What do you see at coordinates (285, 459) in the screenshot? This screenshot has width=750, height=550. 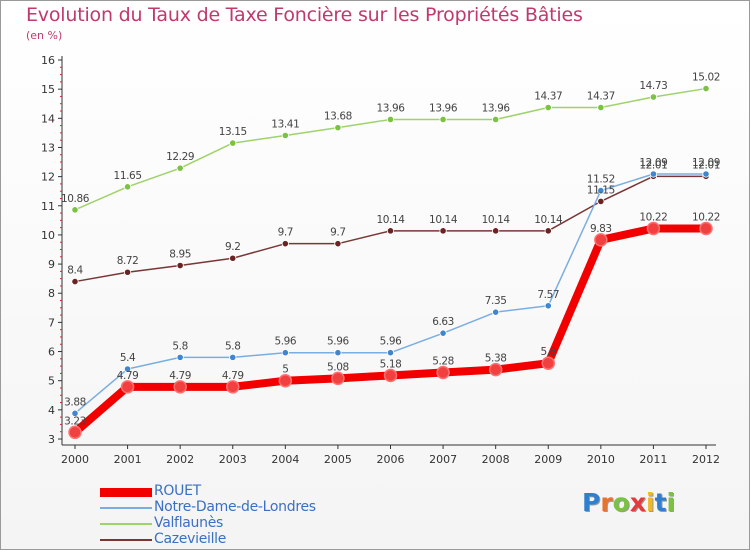 I see `x-tick-label: 2004` at bounding box center [285, 459].